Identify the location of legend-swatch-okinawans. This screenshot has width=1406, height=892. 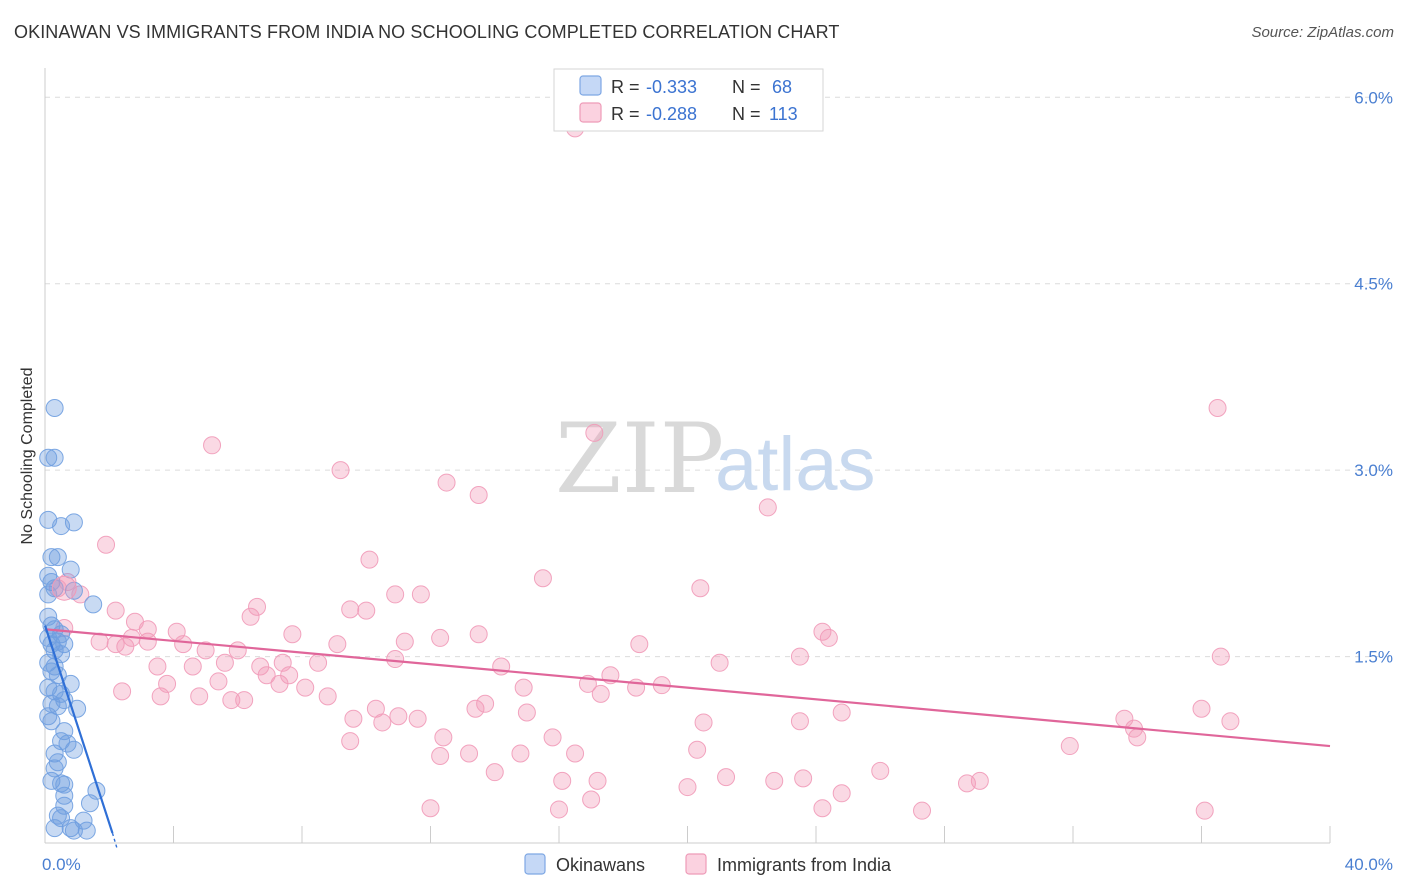
(535, 864).